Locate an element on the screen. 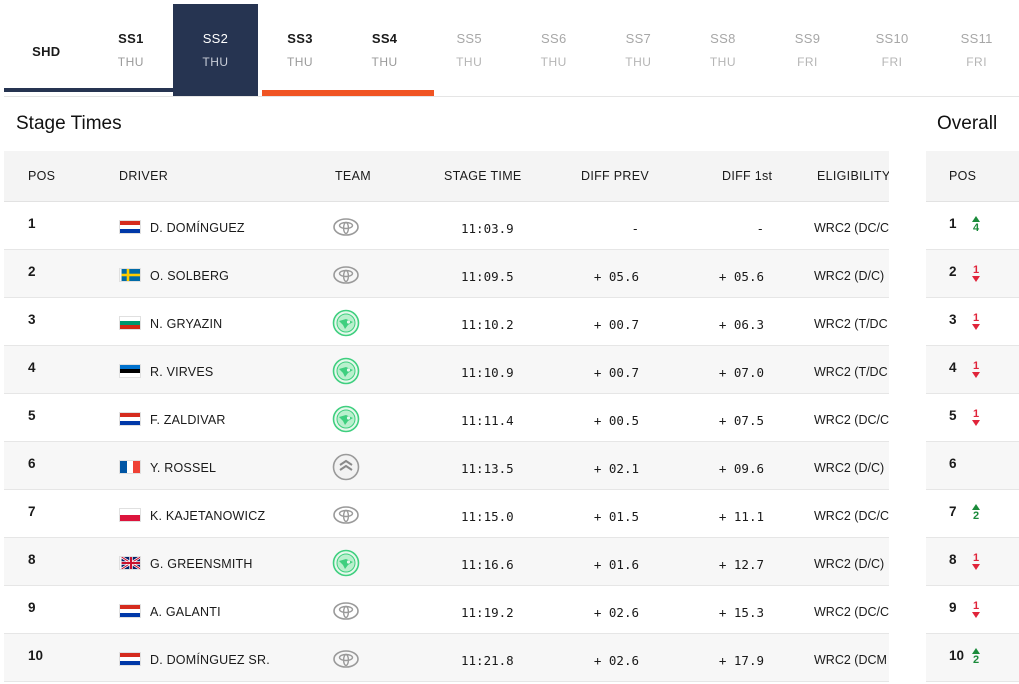  table-row: 2 O. SOLBERG 11:09.5 + 05.6 + 05.6 WRC2 (D/C) is located at coordinates (446, 274).